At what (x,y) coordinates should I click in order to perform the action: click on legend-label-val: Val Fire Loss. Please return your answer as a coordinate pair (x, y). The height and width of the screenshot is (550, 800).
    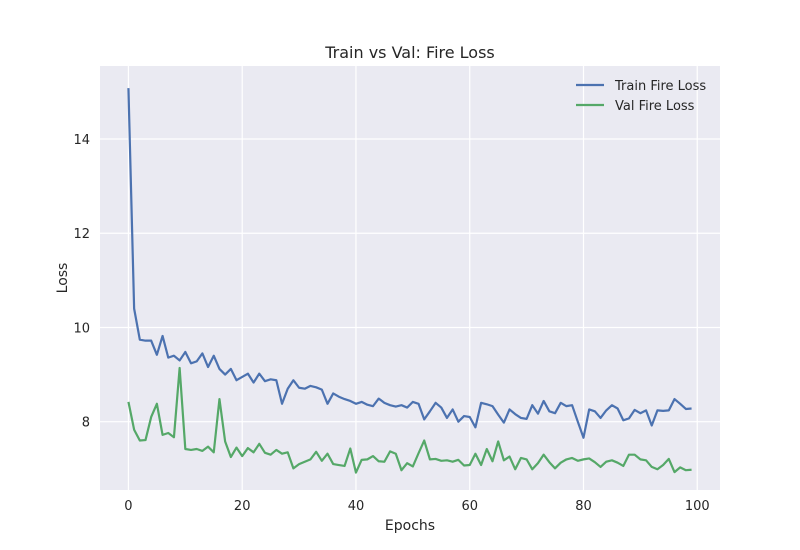
    Looking at the image, I should click on (655, 106).